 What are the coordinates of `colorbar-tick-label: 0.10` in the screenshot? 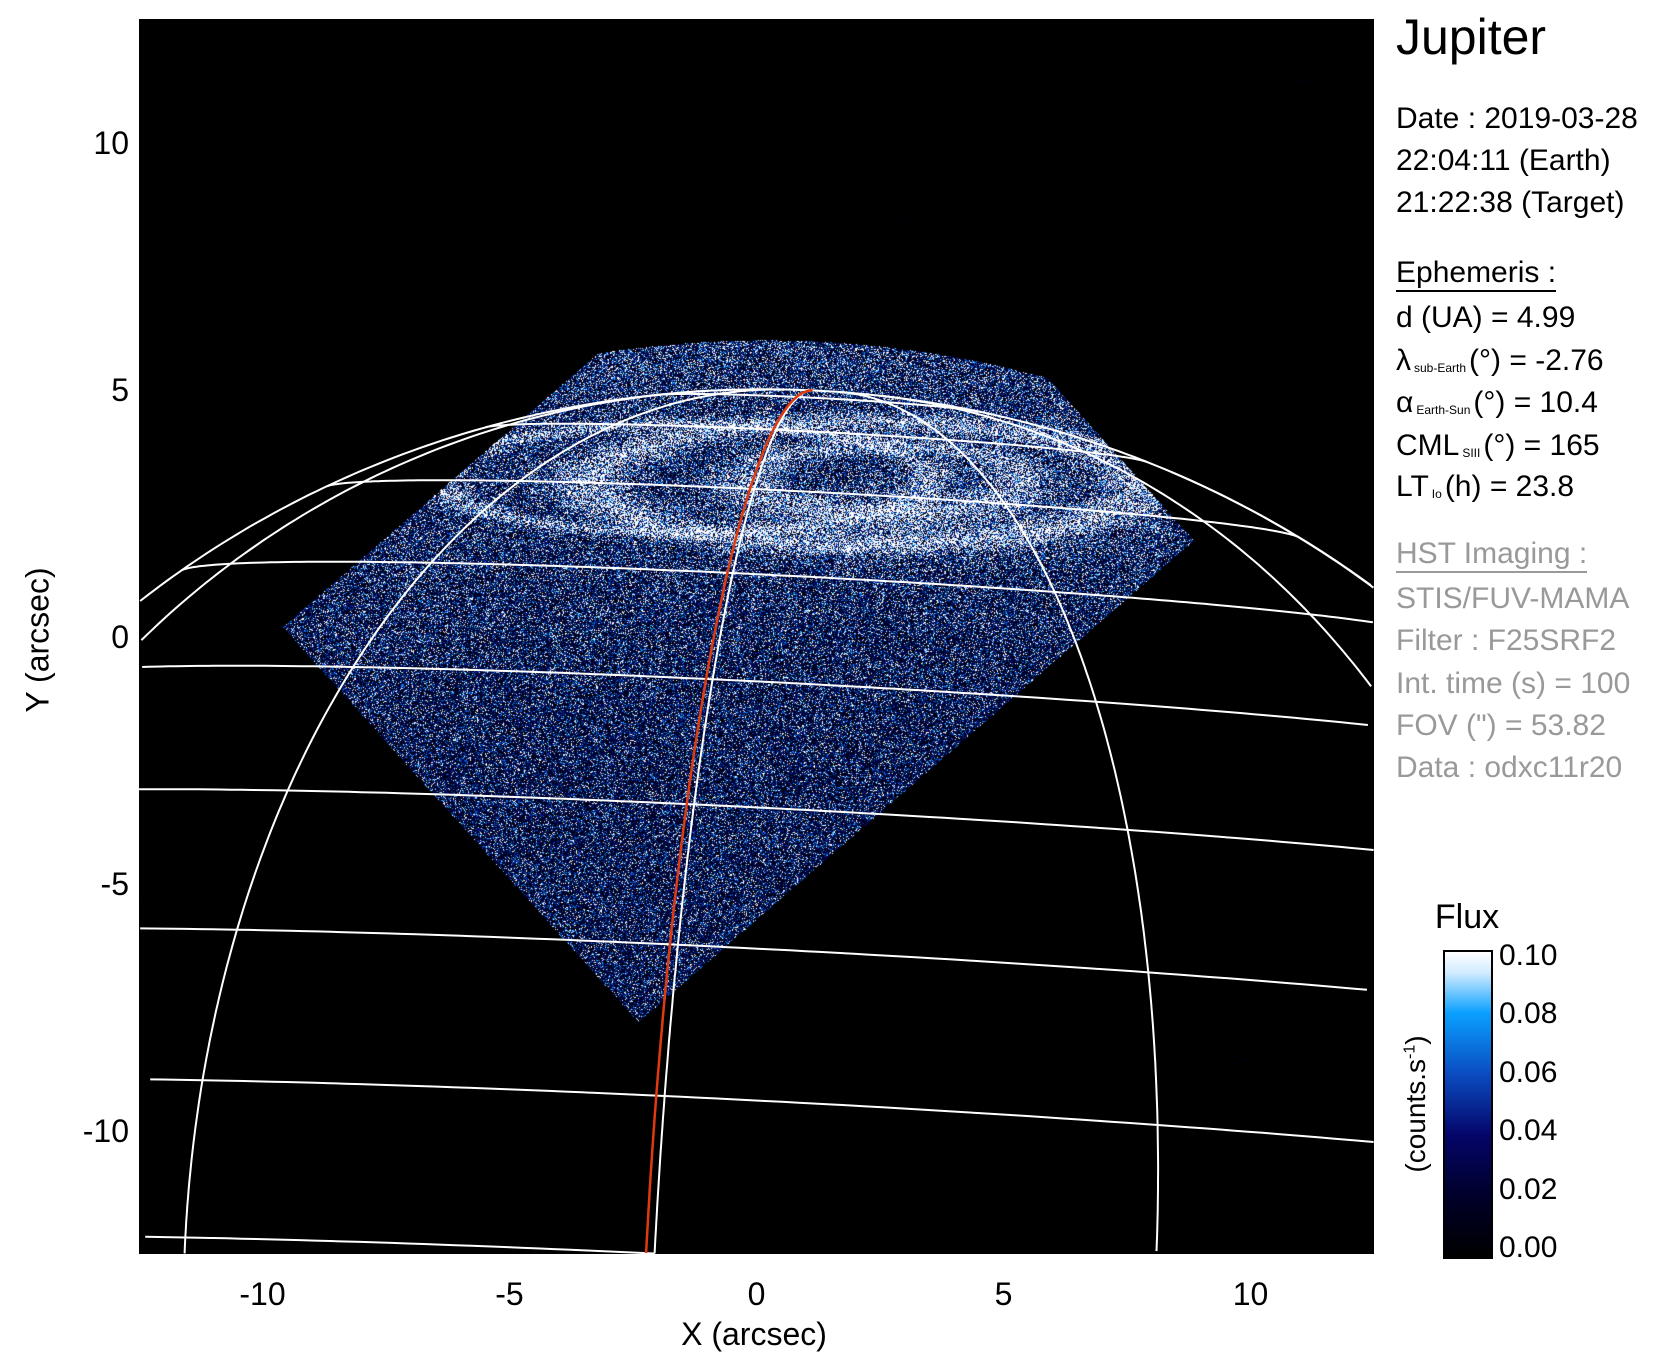 It's located at (1528, 955).